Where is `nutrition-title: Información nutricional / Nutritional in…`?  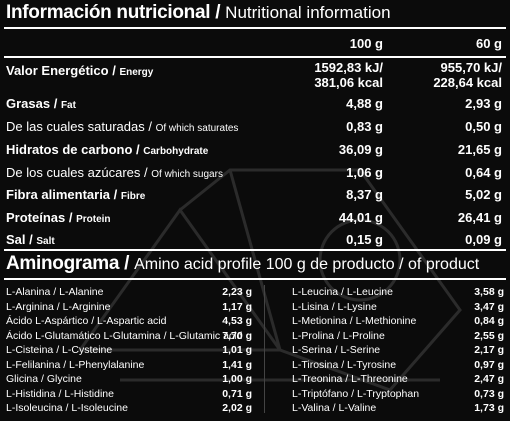
nutrition-title: Información nutricional / Nutritional in… is located at coordinates (198, 13).